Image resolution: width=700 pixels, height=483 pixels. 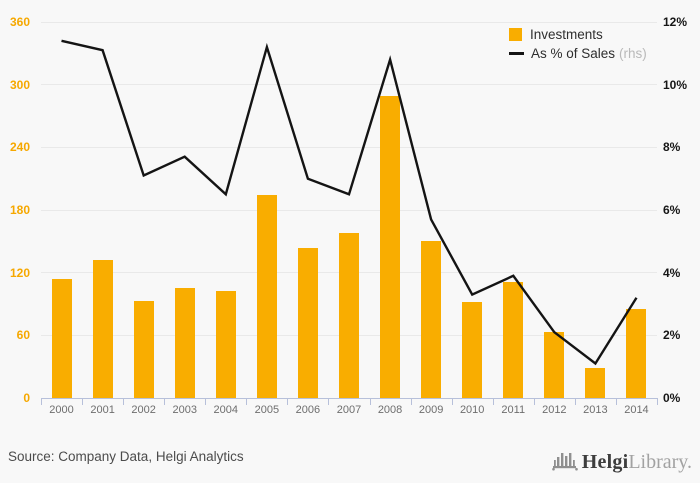 What do you see at coordinates (349, 315) in the screenshot?
I see `bar-2007` at bounding box center [349, 315].